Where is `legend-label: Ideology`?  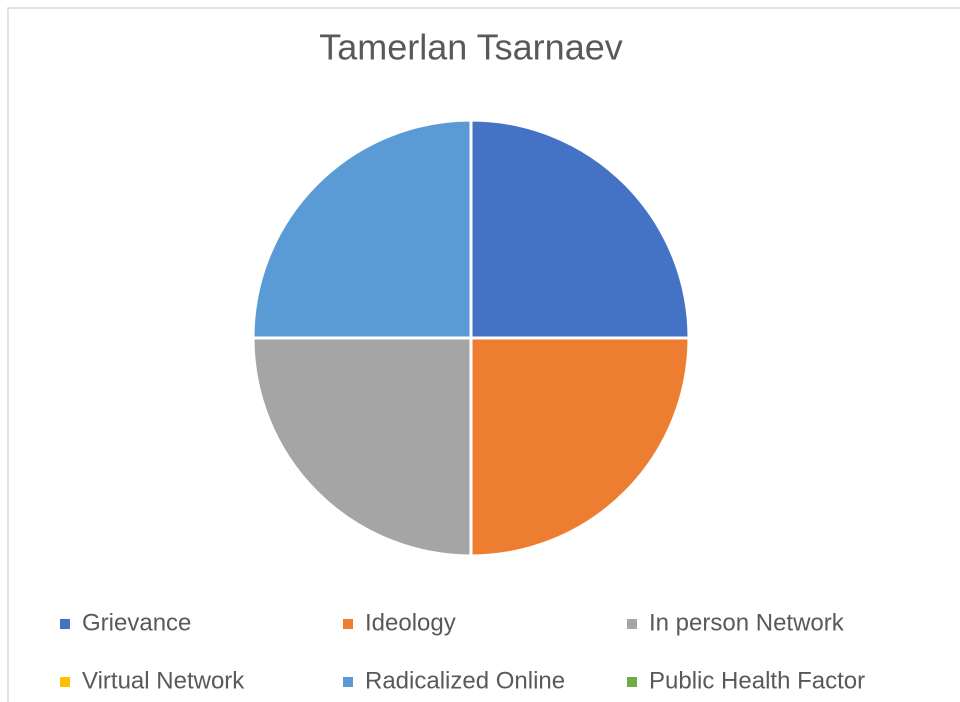 legend-label: Ideology is located at coordinates (410, 622).